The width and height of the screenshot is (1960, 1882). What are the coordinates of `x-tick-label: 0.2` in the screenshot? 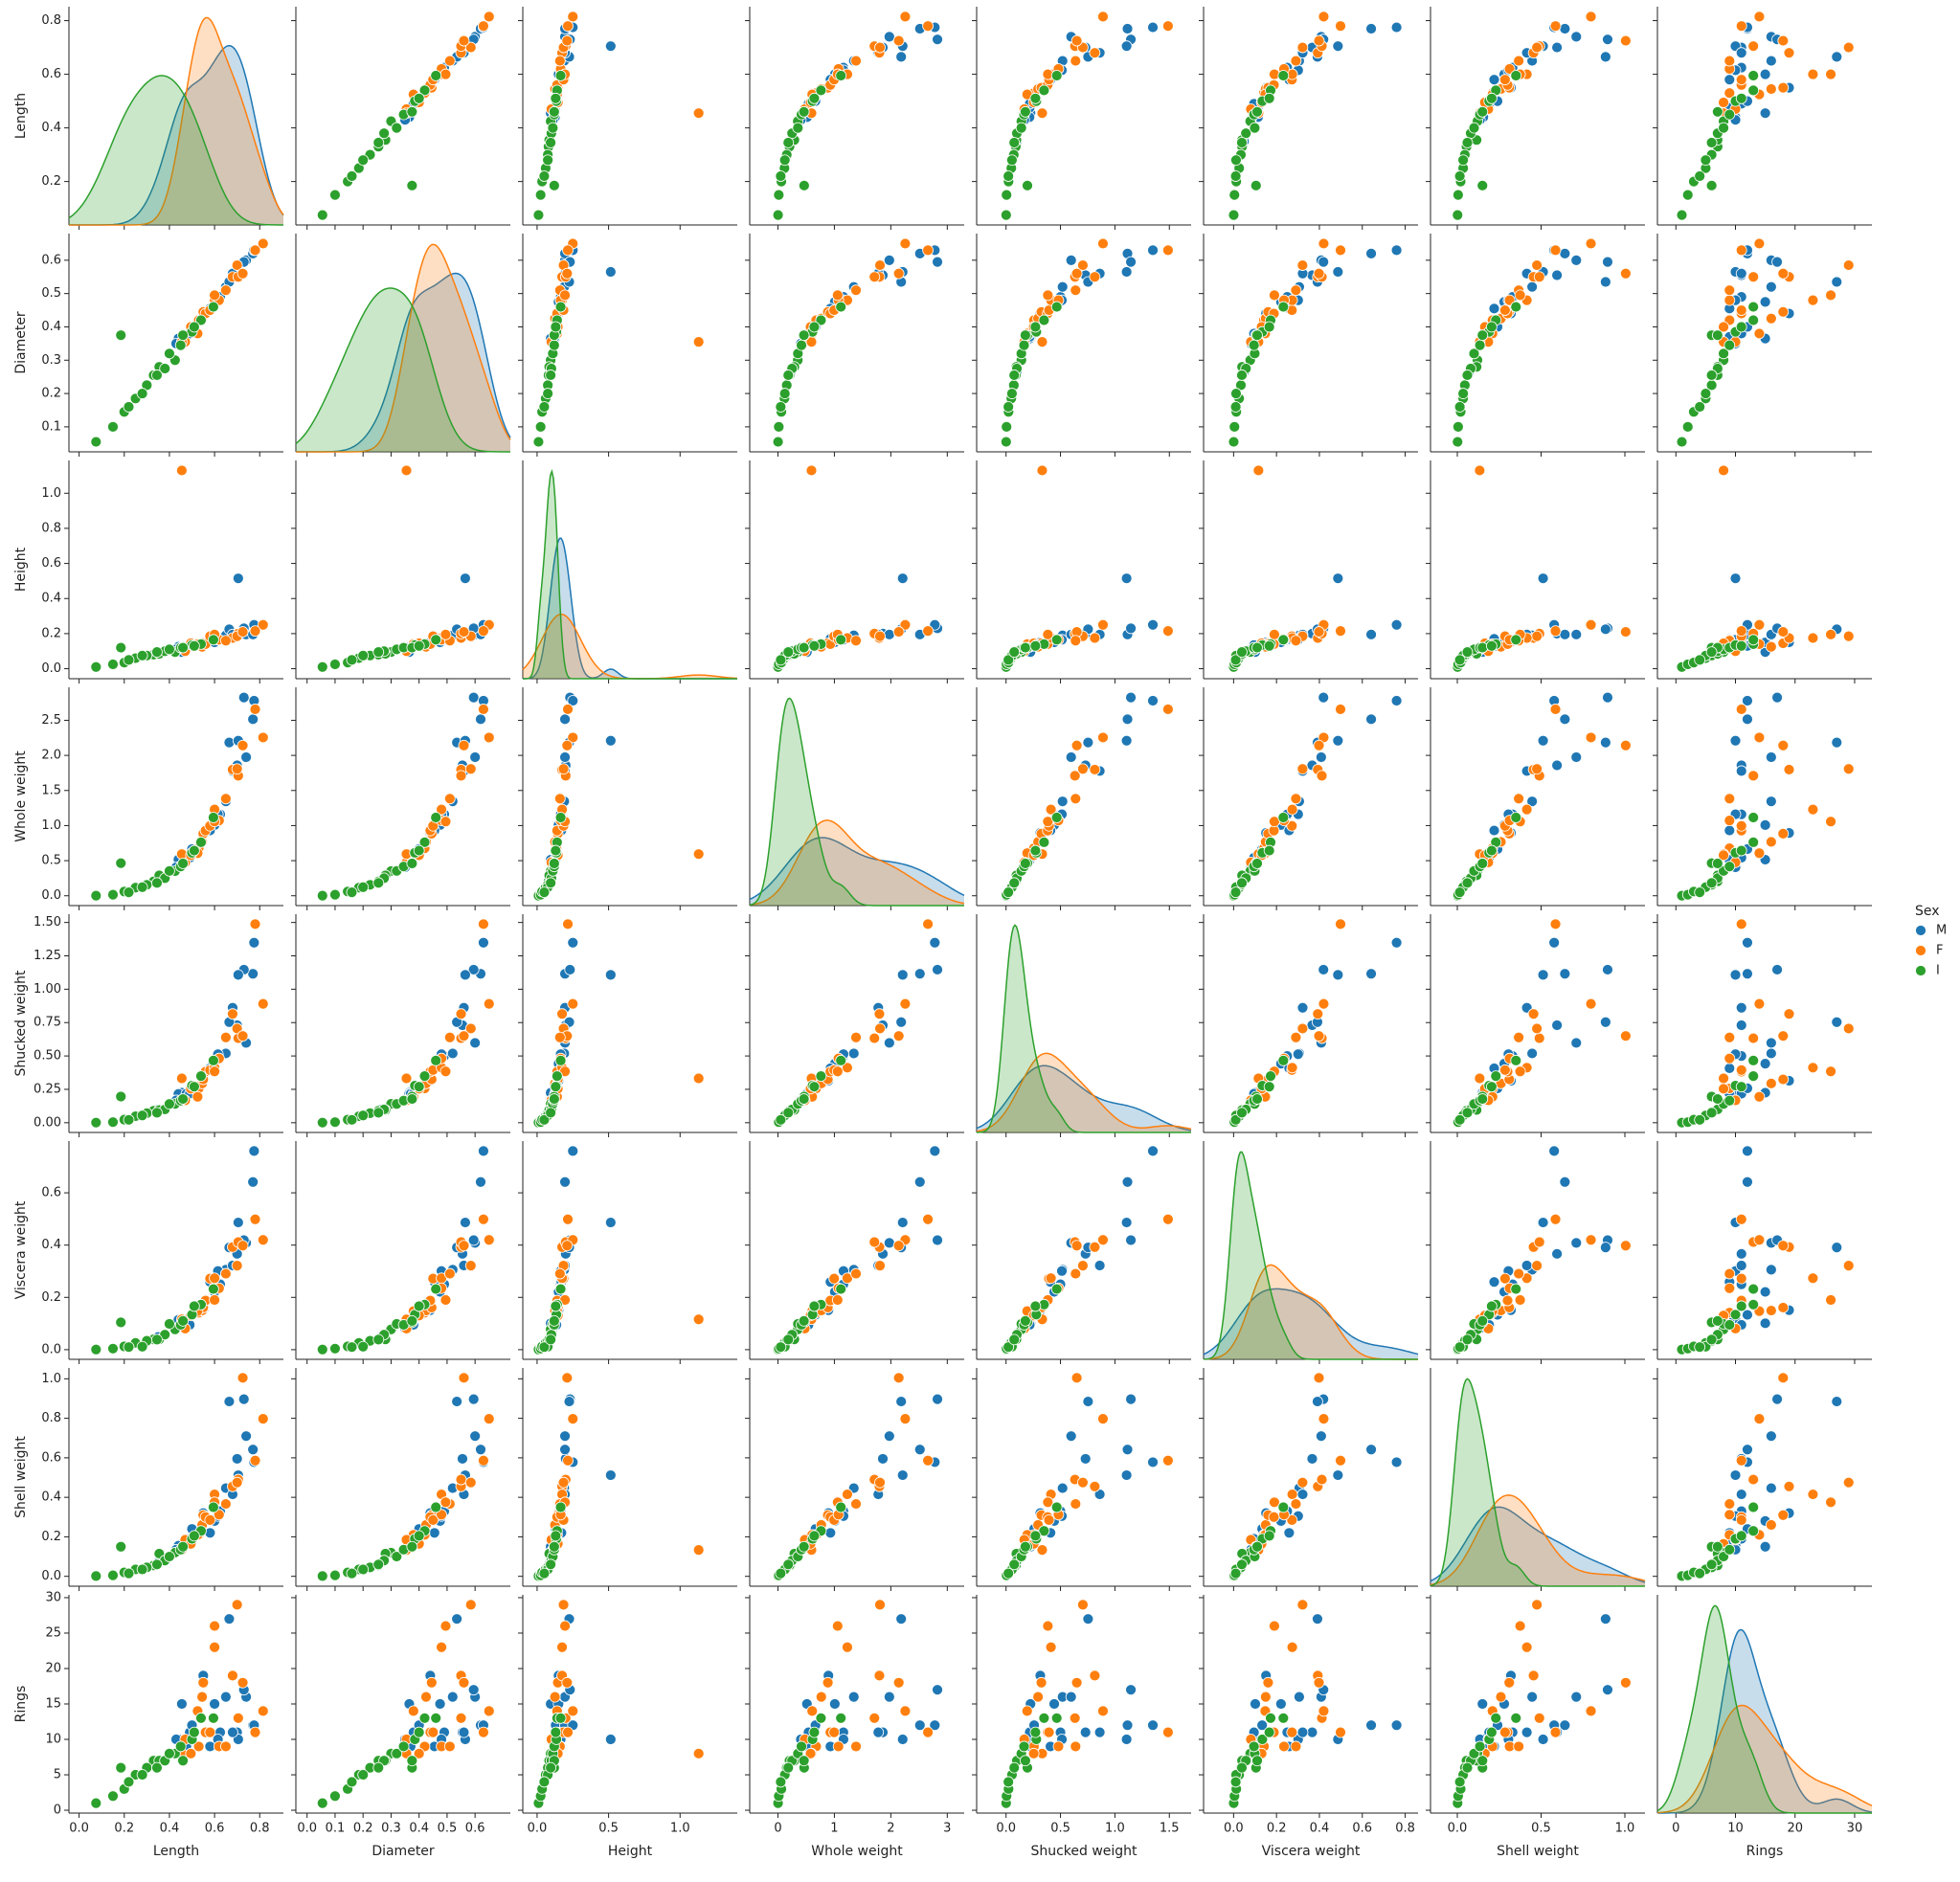 It's located at (1277, 1829).